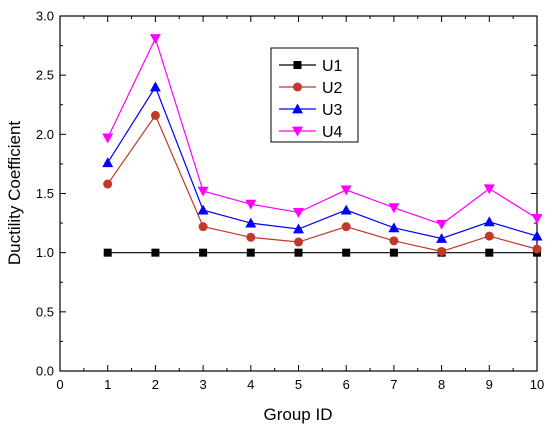  I want to click on x-tick-label: 7, so click(393, 384).